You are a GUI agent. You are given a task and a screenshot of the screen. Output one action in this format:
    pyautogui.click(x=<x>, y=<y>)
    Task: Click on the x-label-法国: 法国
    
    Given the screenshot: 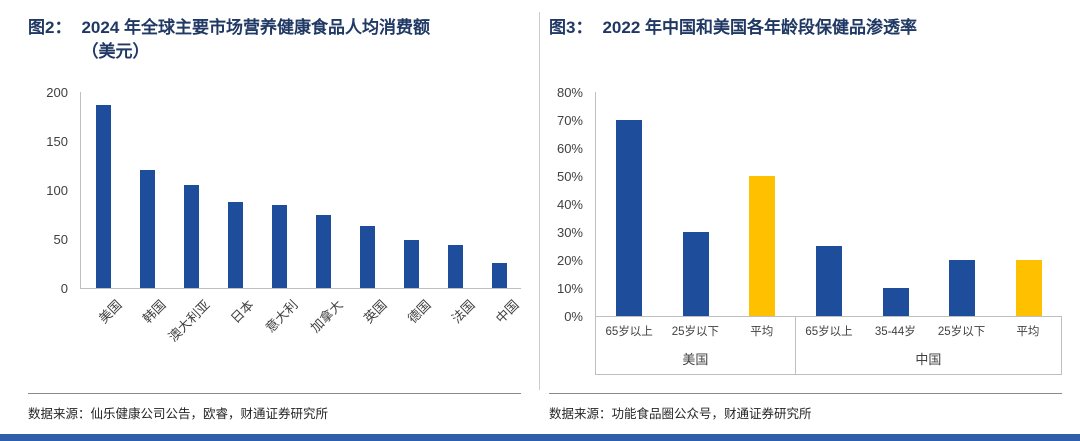 What is the action you would take?
    pyautogui.click(x=463, y=312)
    